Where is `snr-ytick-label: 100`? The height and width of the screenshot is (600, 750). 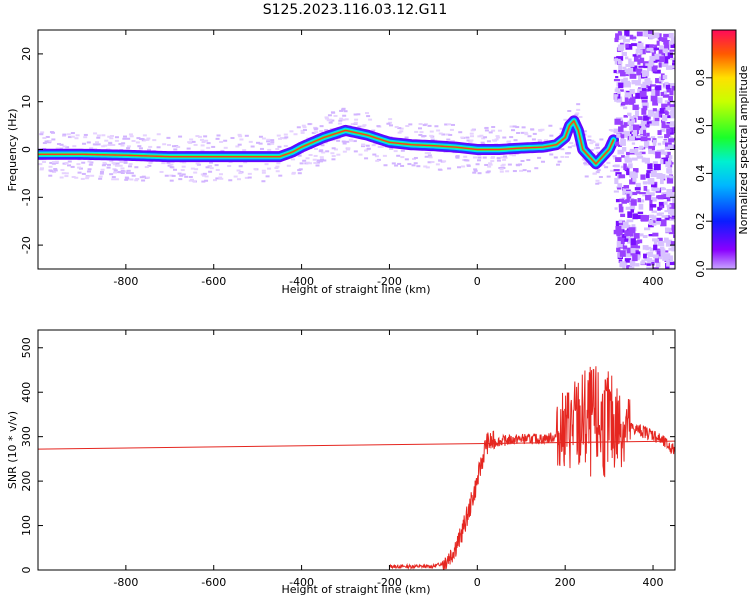
snr-ytick-label: 100 is located at coordinates (26, 525).